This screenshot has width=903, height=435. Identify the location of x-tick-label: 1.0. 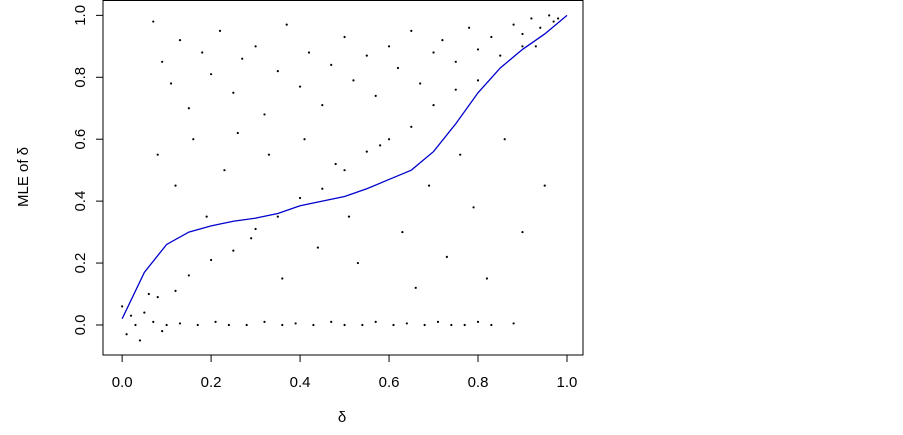
(567, 382).